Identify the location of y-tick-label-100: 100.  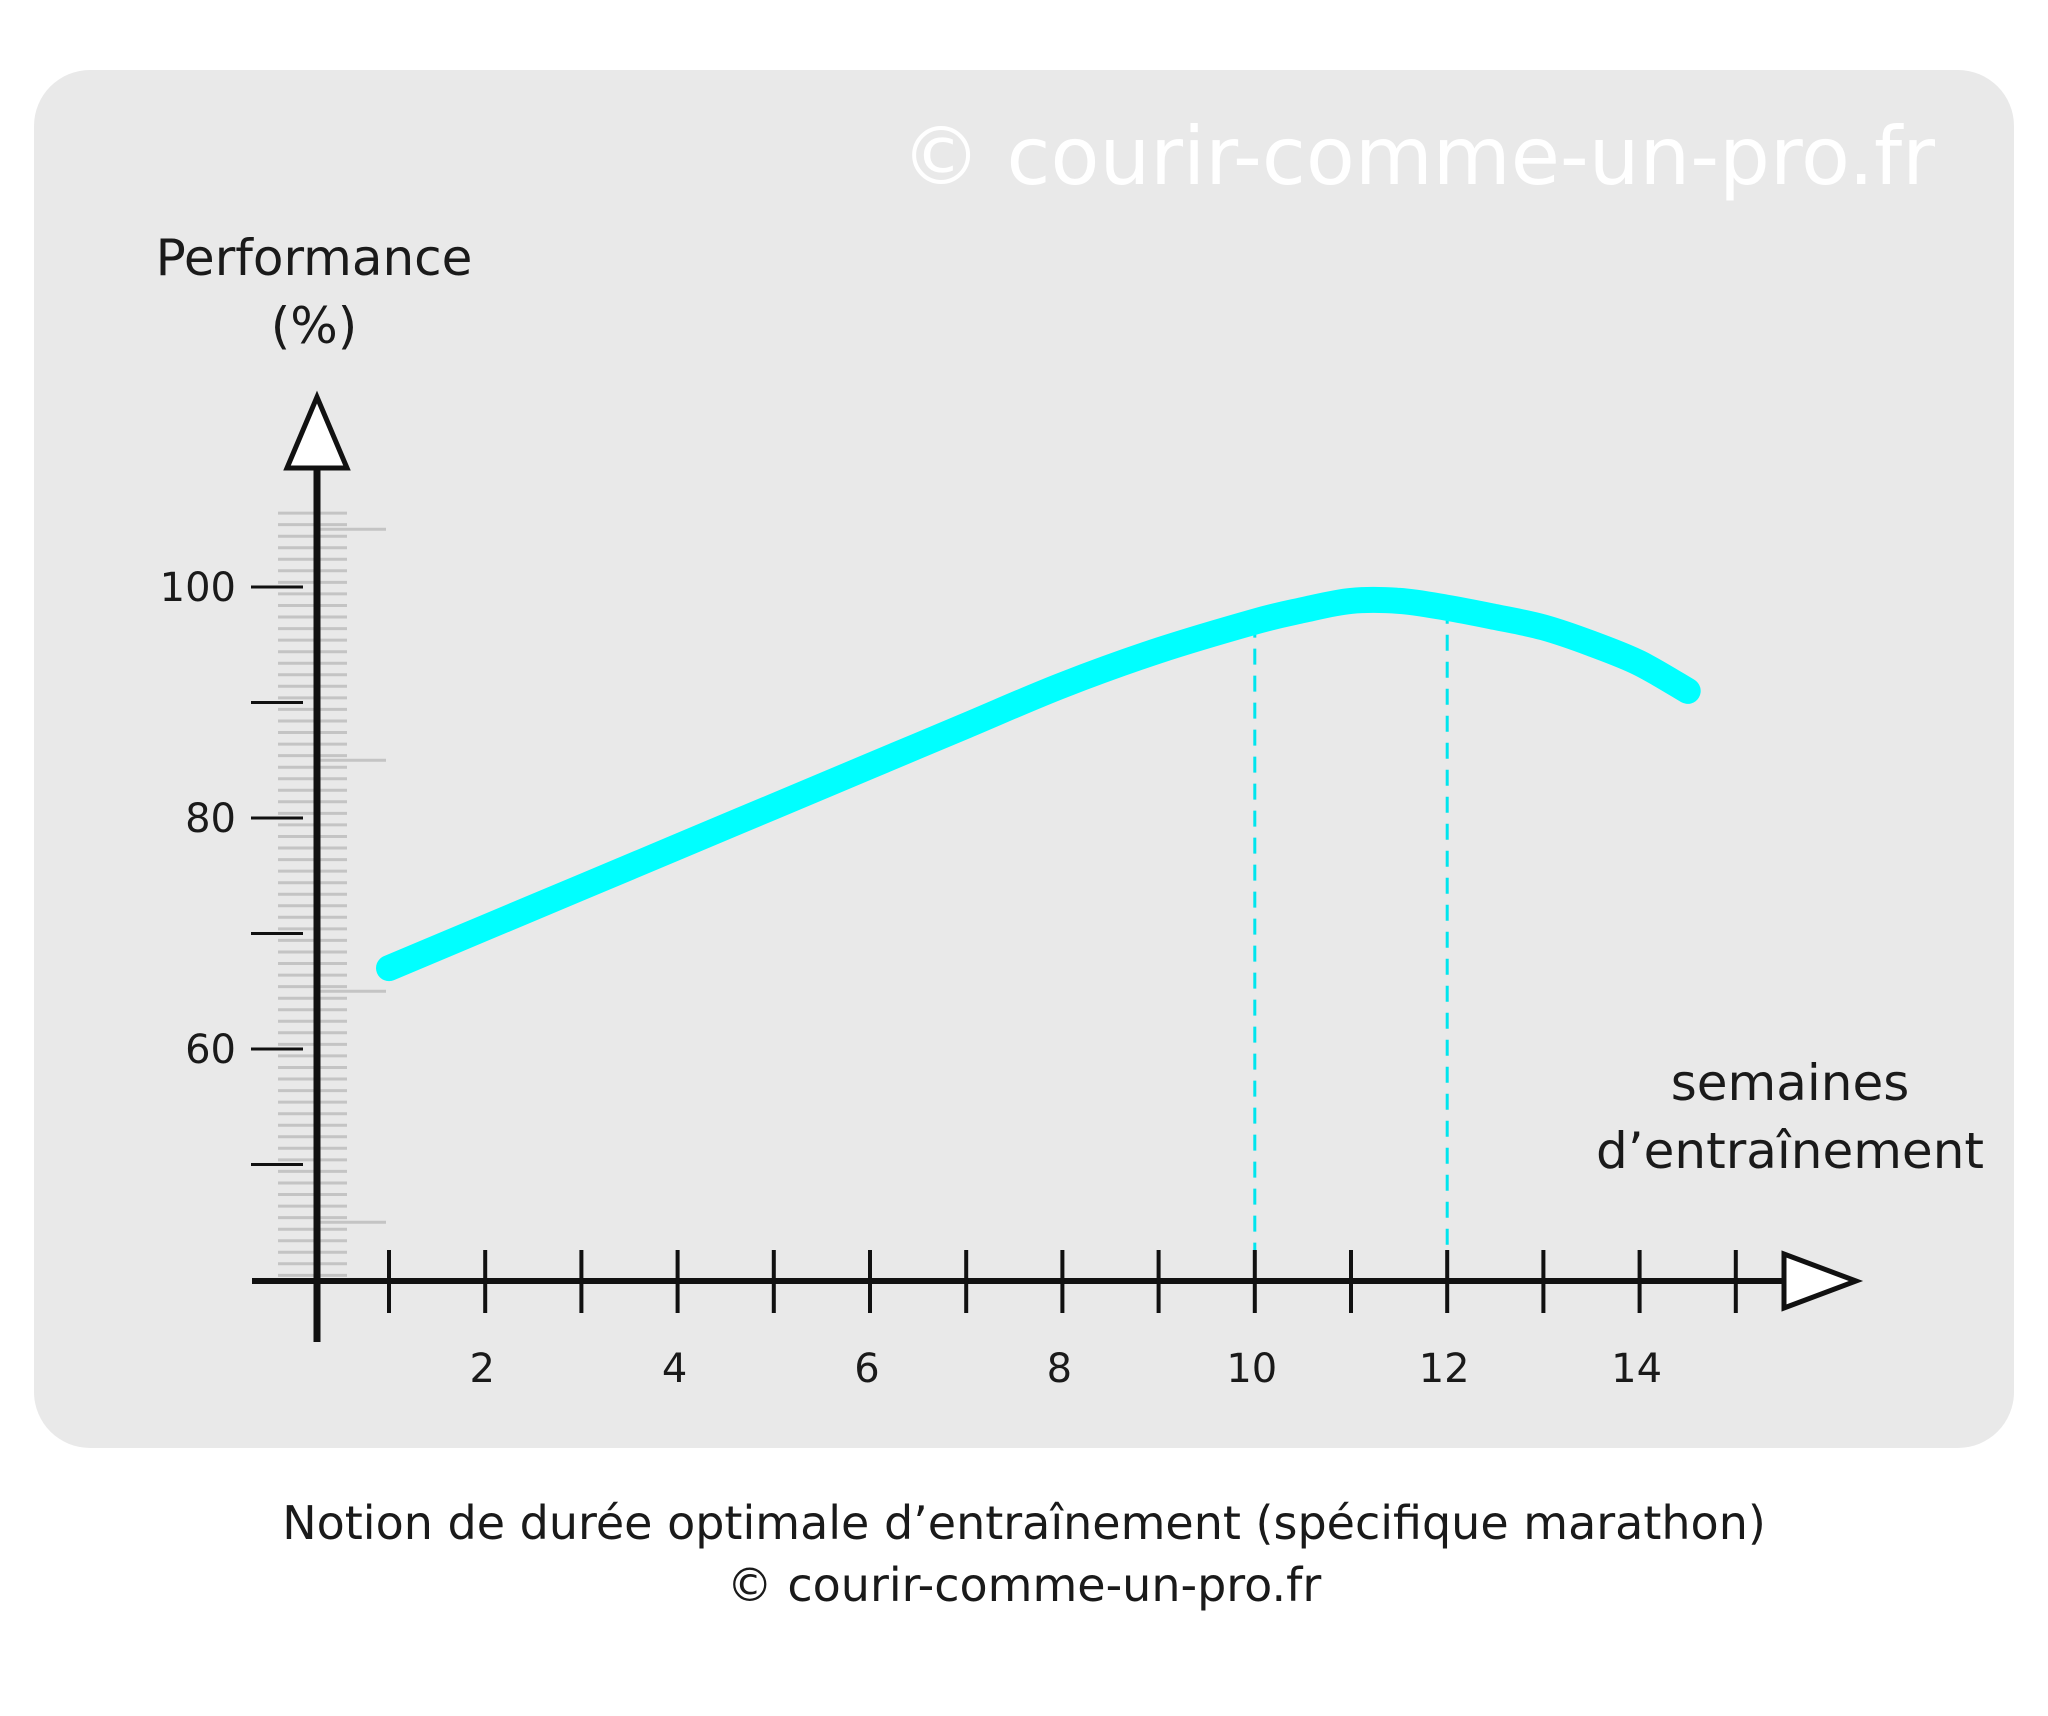
(198, 588).